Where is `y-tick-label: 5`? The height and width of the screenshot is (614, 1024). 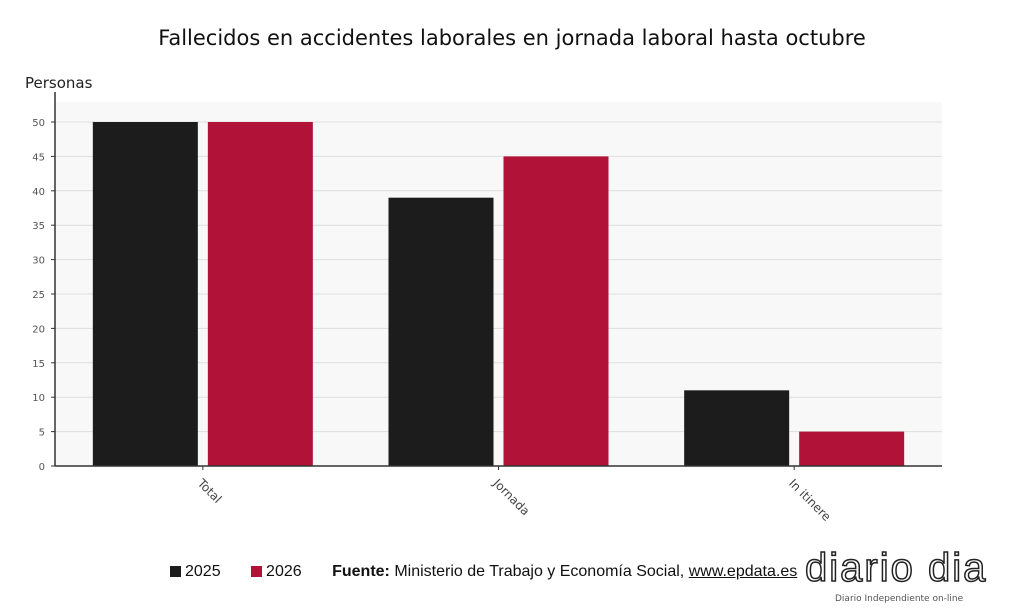 y-tick-label: 5 is located at coordinates (42, 433).